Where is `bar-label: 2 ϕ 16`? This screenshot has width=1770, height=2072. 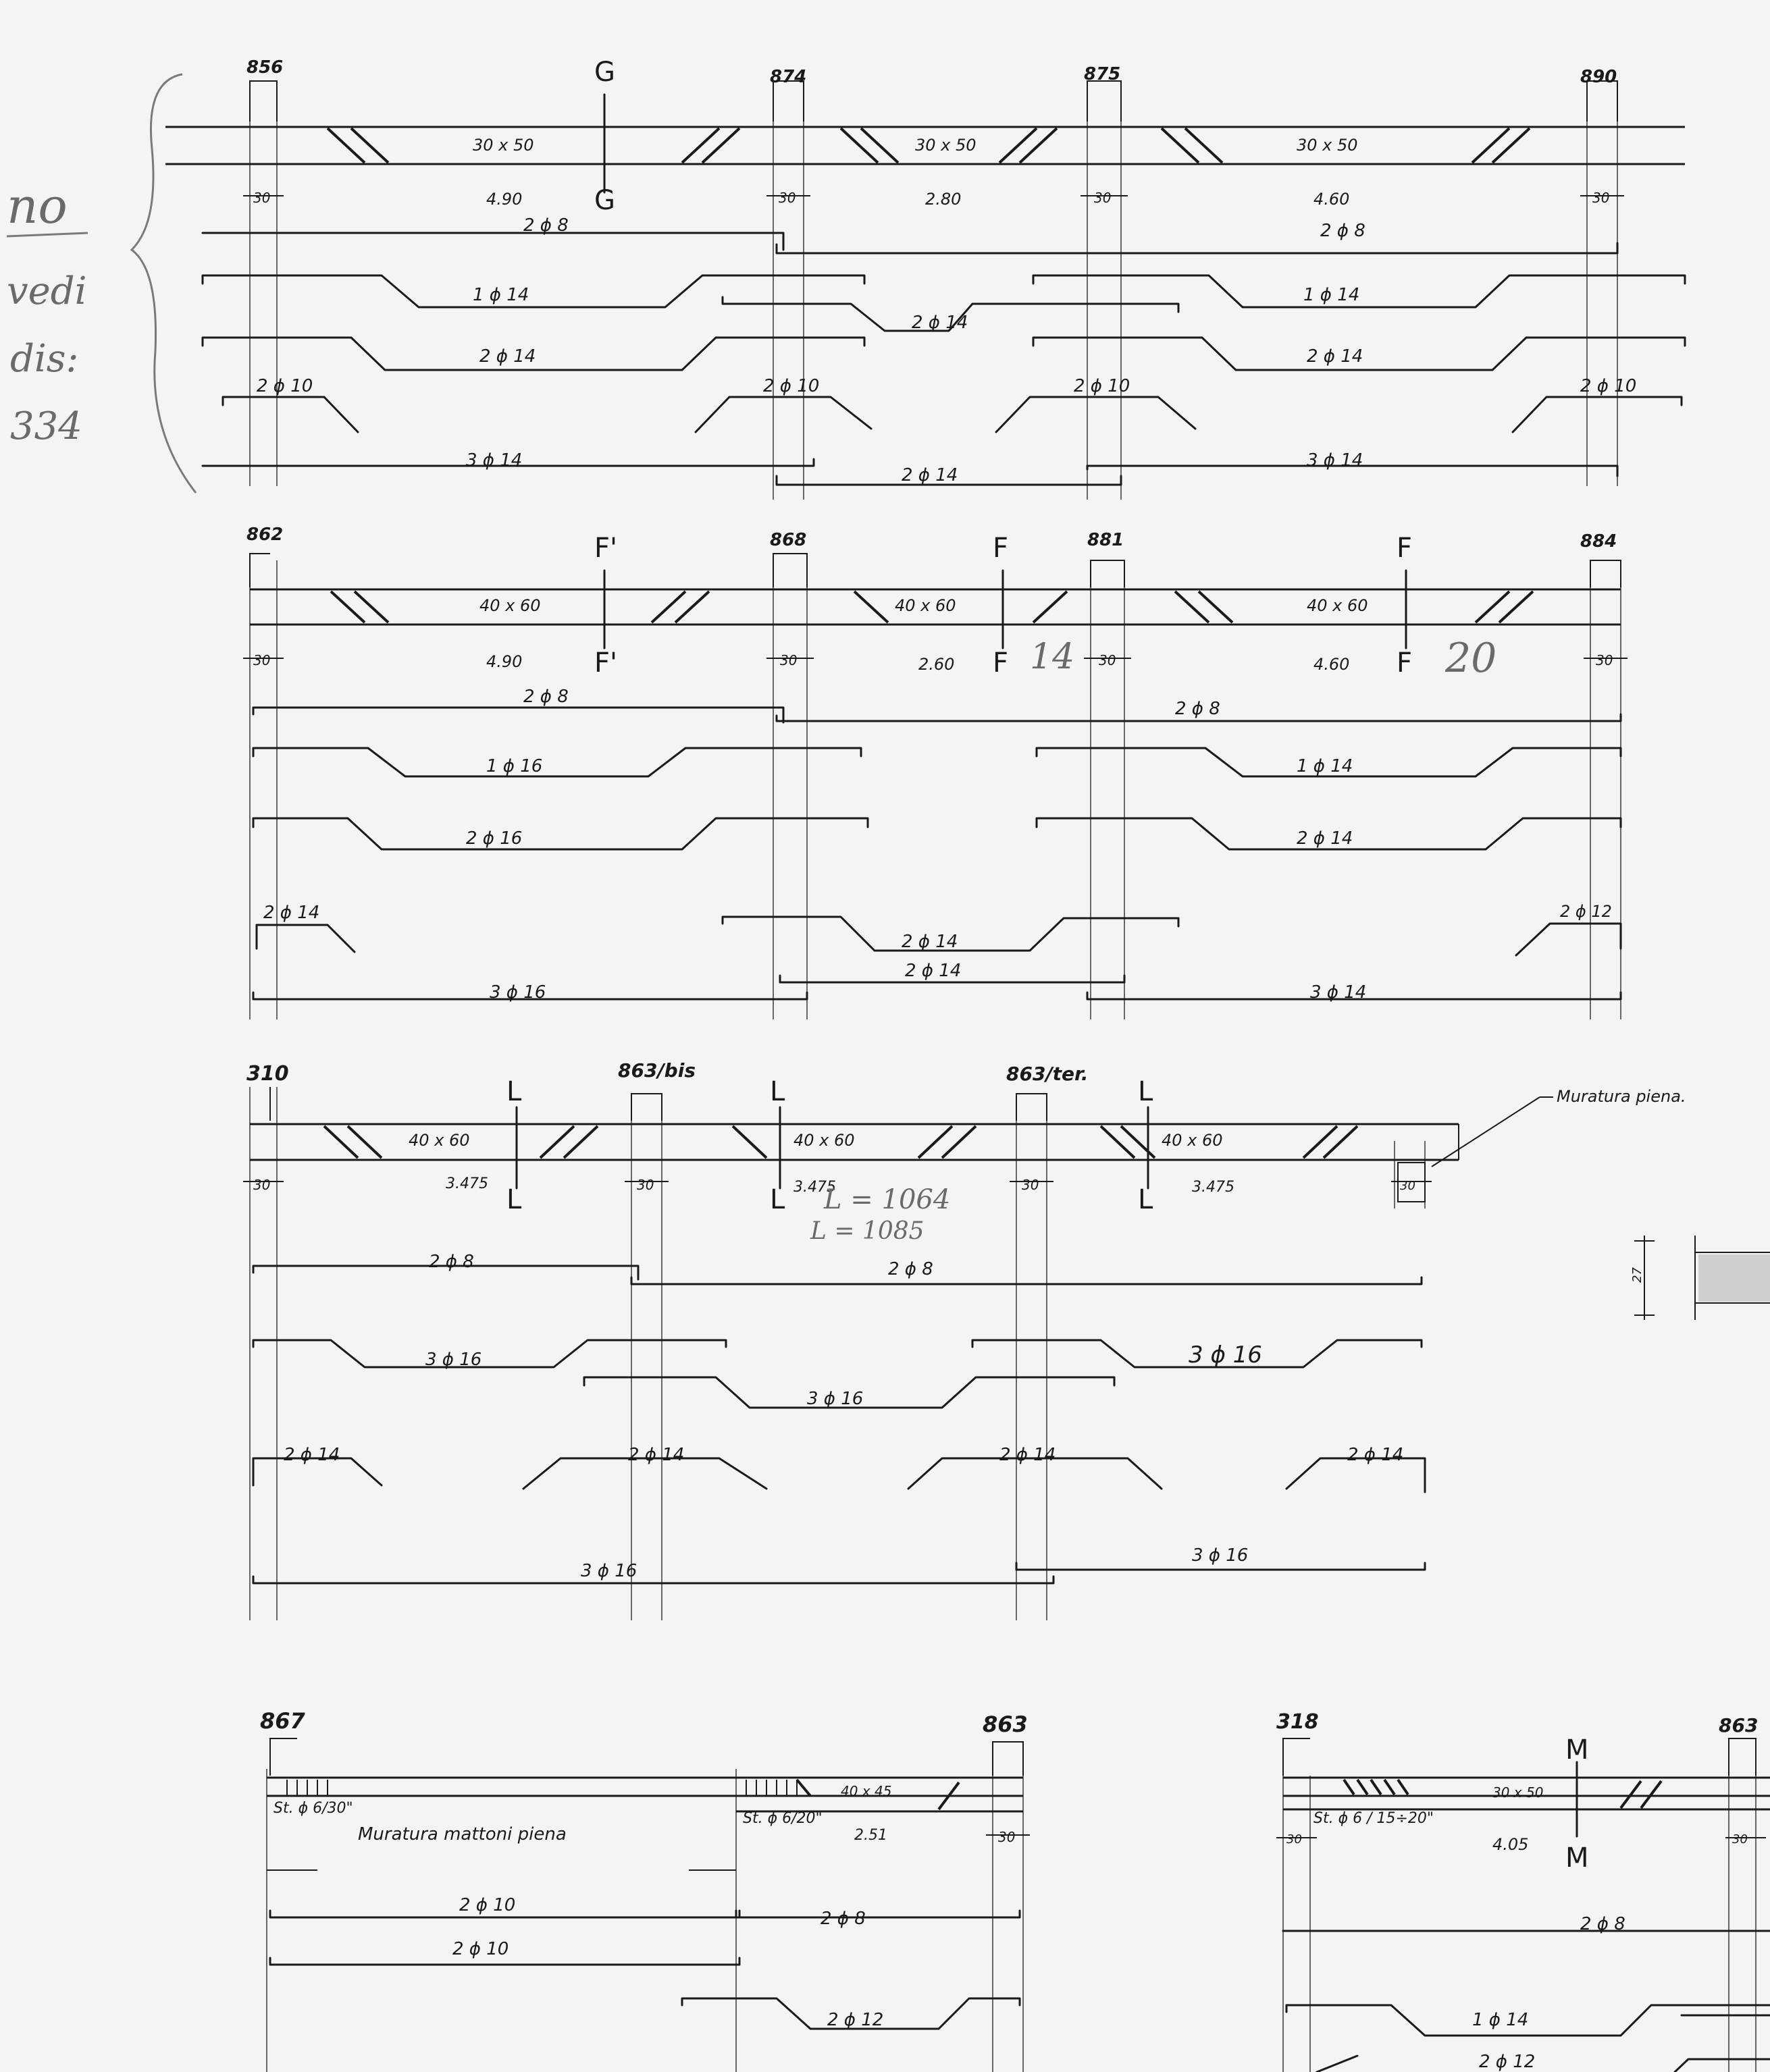
bar-label: 2 ϕ 16 is located at coordinates (494, 838).